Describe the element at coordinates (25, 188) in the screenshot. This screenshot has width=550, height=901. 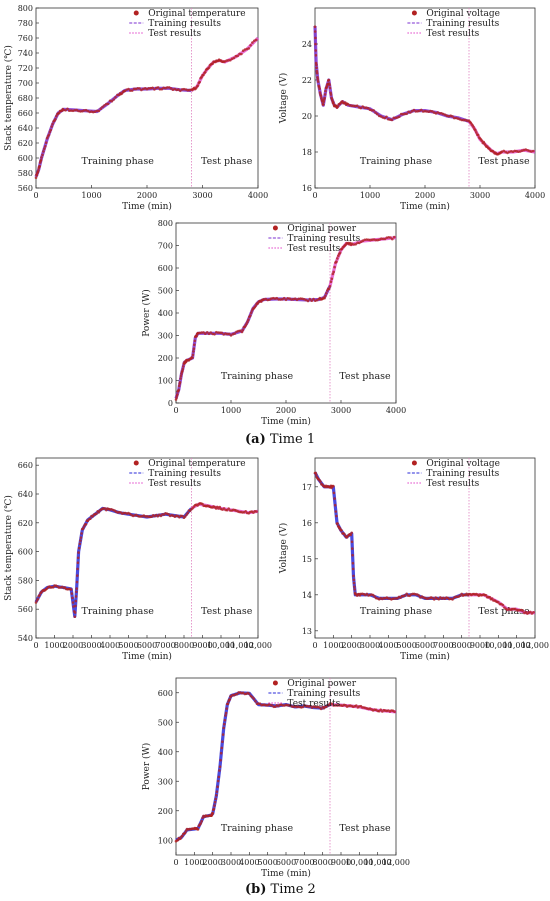
I see `y-tick-label: 560` at that location.